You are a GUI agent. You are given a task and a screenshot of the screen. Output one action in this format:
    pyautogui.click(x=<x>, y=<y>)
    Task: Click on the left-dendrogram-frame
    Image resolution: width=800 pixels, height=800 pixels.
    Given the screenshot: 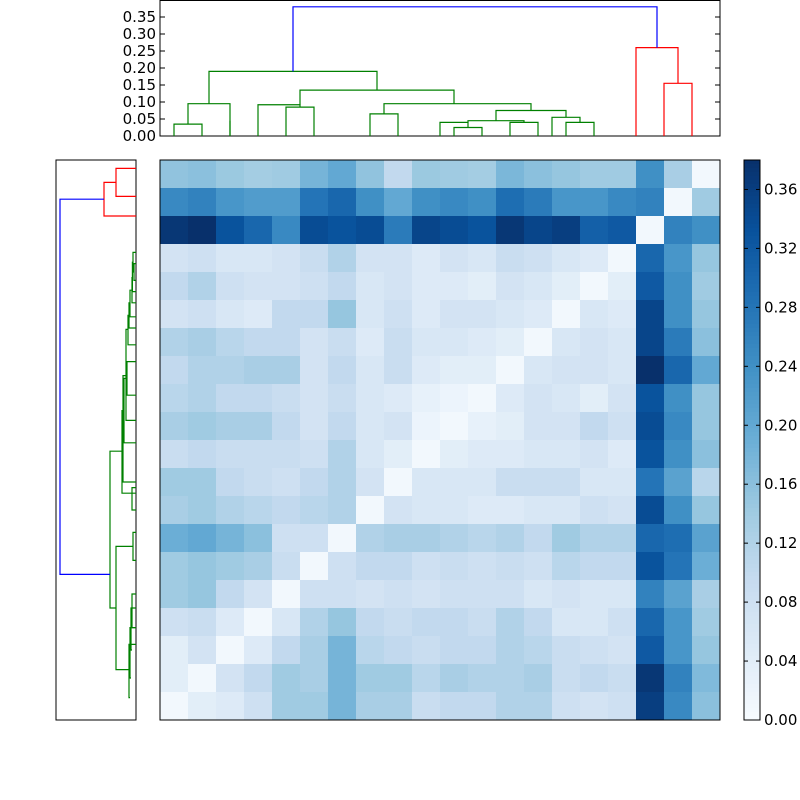 What is the action you would take?
    pyautogui.click(x=96, y=440)
    